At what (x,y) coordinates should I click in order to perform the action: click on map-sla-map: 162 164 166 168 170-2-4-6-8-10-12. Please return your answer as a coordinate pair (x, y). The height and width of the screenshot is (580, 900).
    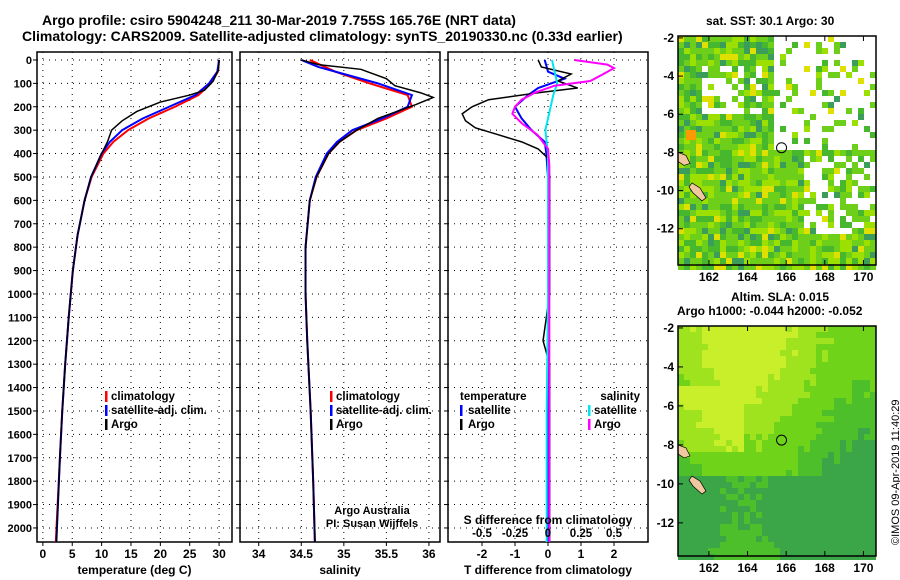
    Looking at the image, I should click on (767, 448).